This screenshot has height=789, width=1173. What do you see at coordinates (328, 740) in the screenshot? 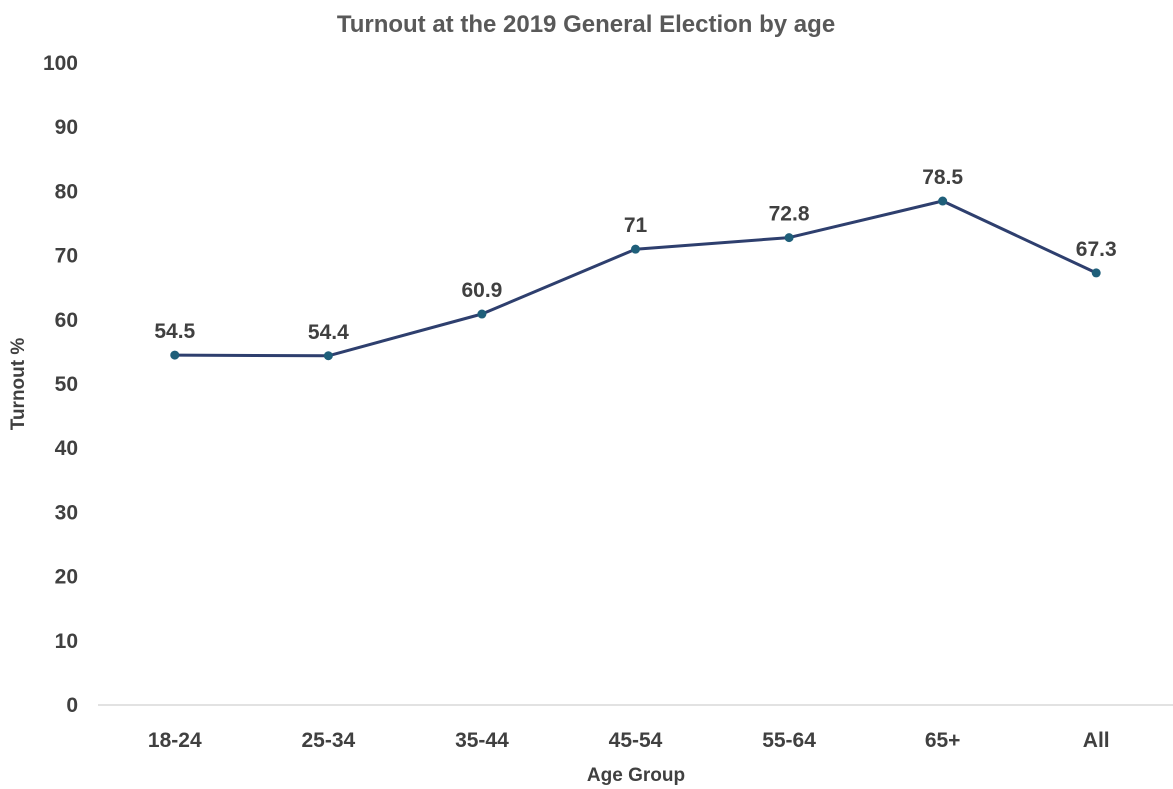
I see `x-tick-label: 25-34` at bounding box center [328, 740].